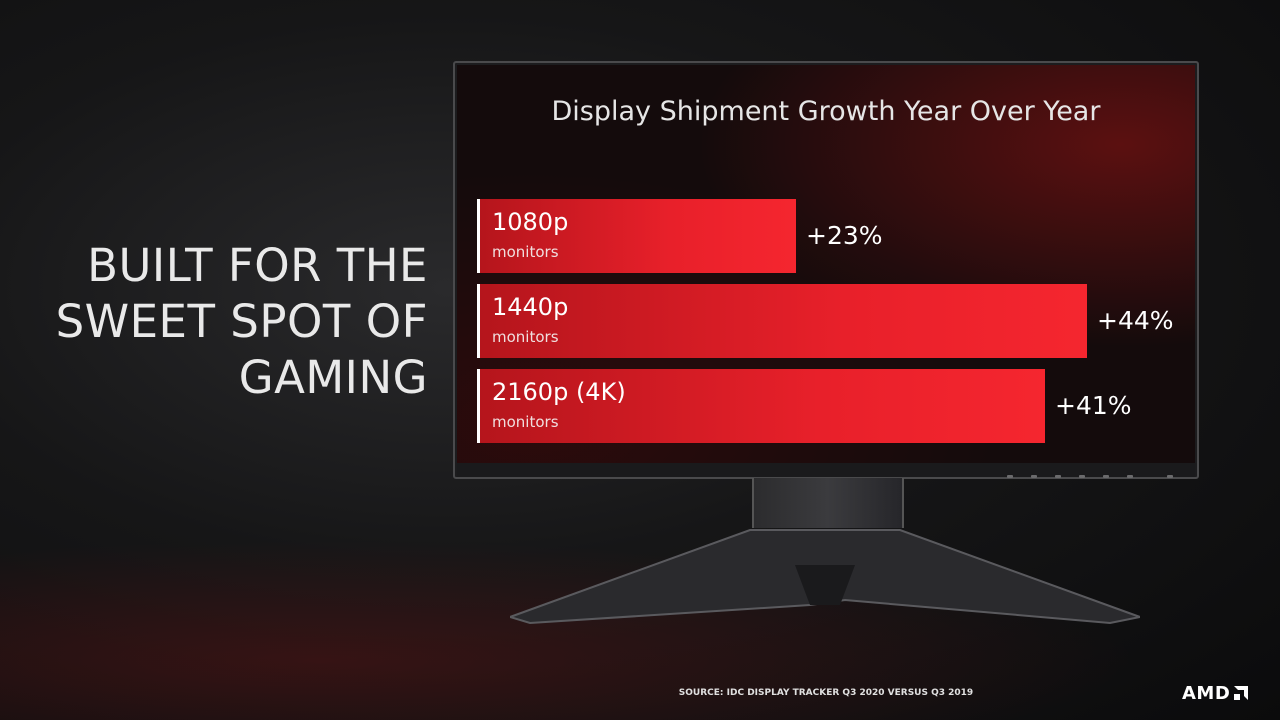 The height and width of the screenshot is (720, 1280). What do you see at coordinates (559, 392) in the screenshot?
I see `bar-category-label: 2160p (4K)` at bounding box center [559, 392].